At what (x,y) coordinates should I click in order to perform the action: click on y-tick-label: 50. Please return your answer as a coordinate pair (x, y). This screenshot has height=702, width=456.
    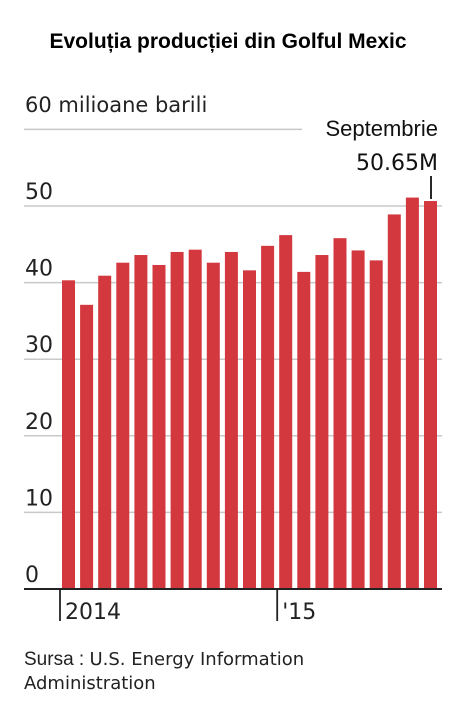
    Looking at the image, I should click on (39, 192).